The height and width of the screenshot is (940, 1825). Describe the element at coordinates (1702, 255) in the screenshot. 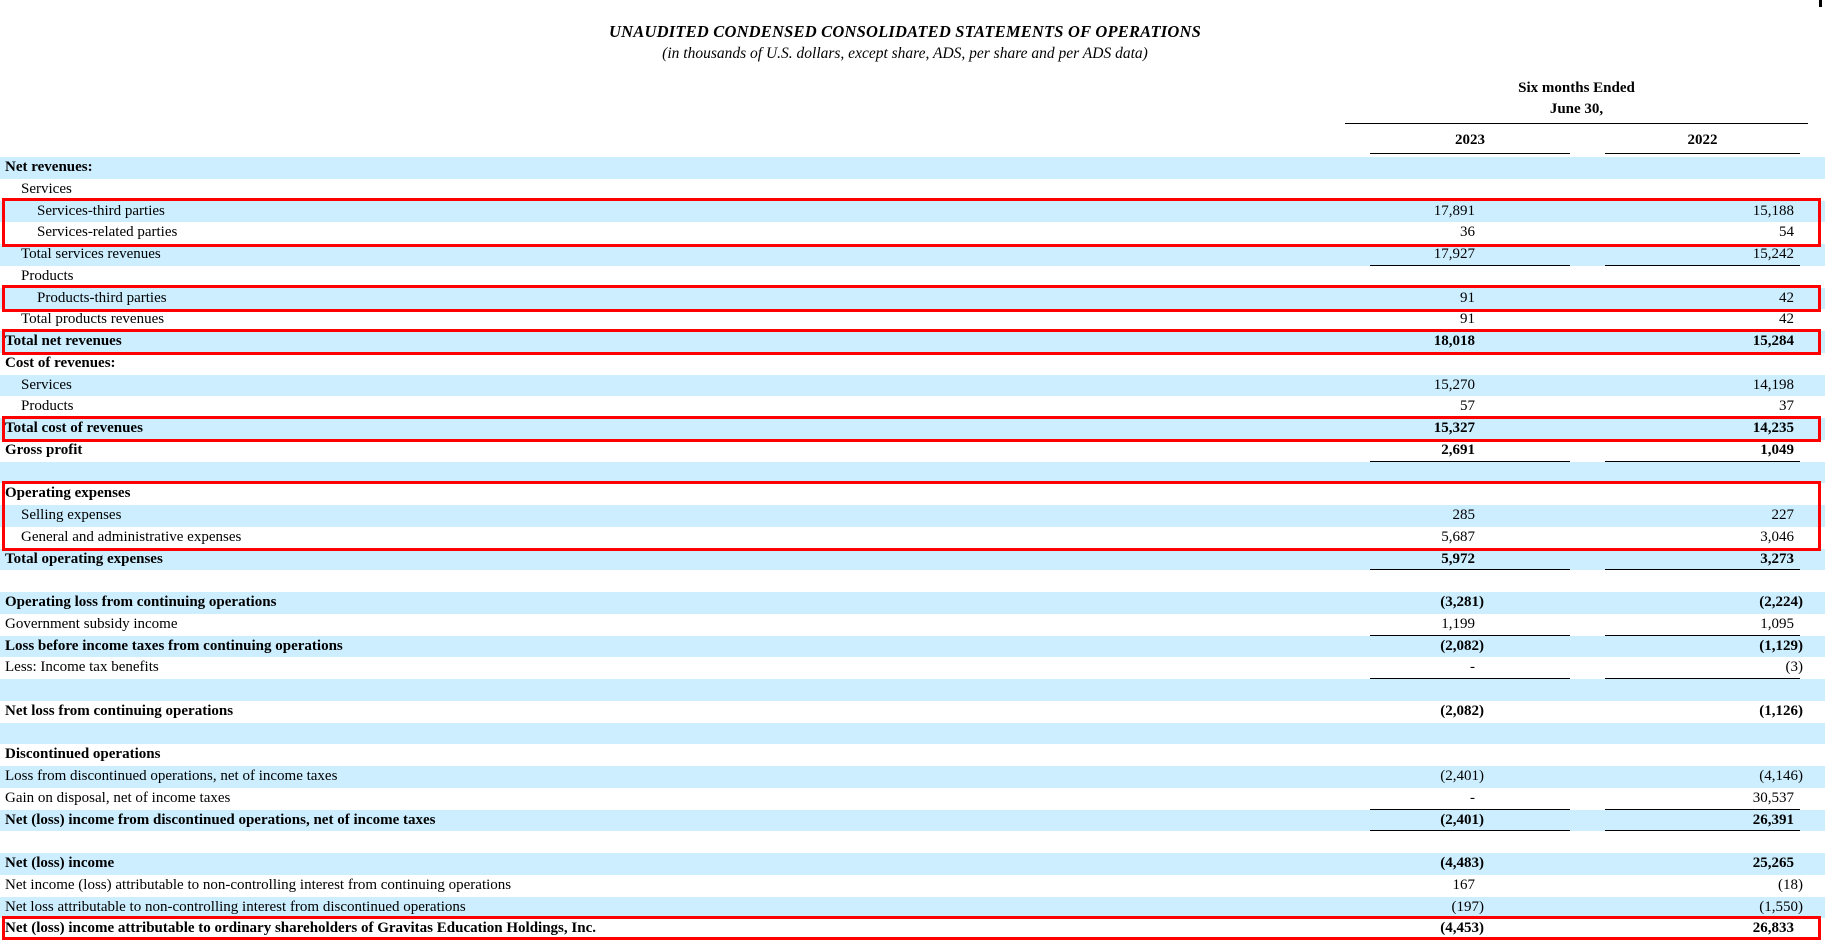

I see `value-2022: 15,242` at that location.